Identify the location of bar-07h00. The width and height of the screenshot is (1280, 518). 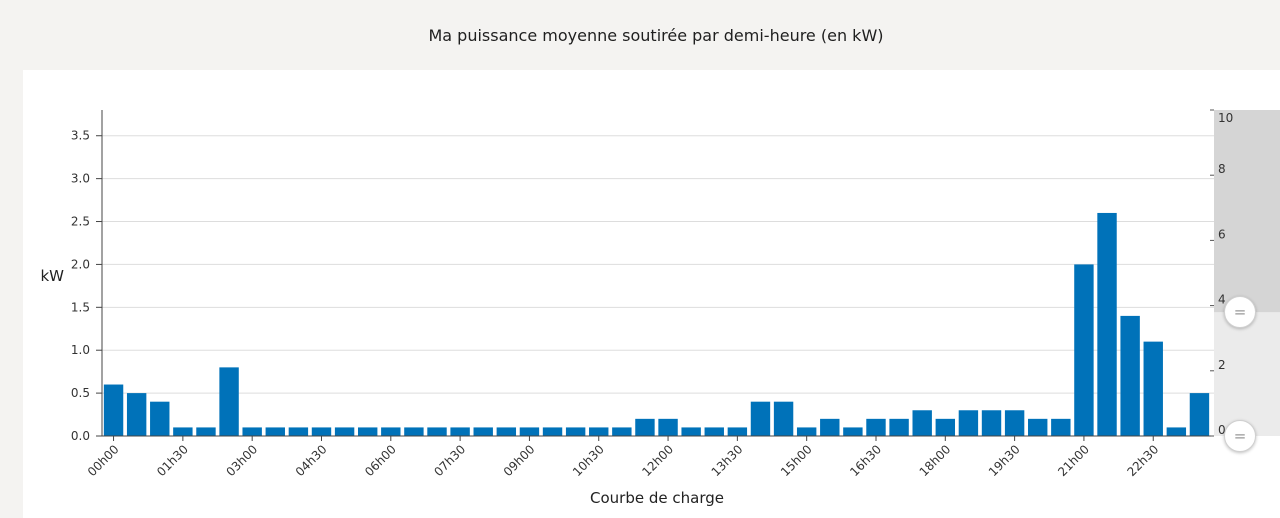
(437, 431).